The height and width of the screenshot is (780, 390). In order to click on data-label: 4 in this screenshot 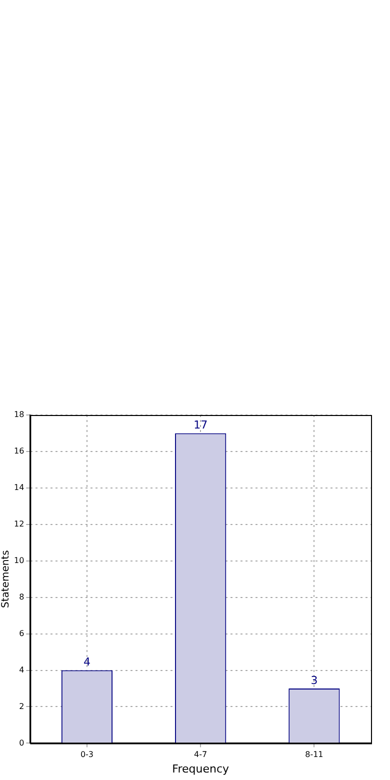, I will do `click(86, 662)`.